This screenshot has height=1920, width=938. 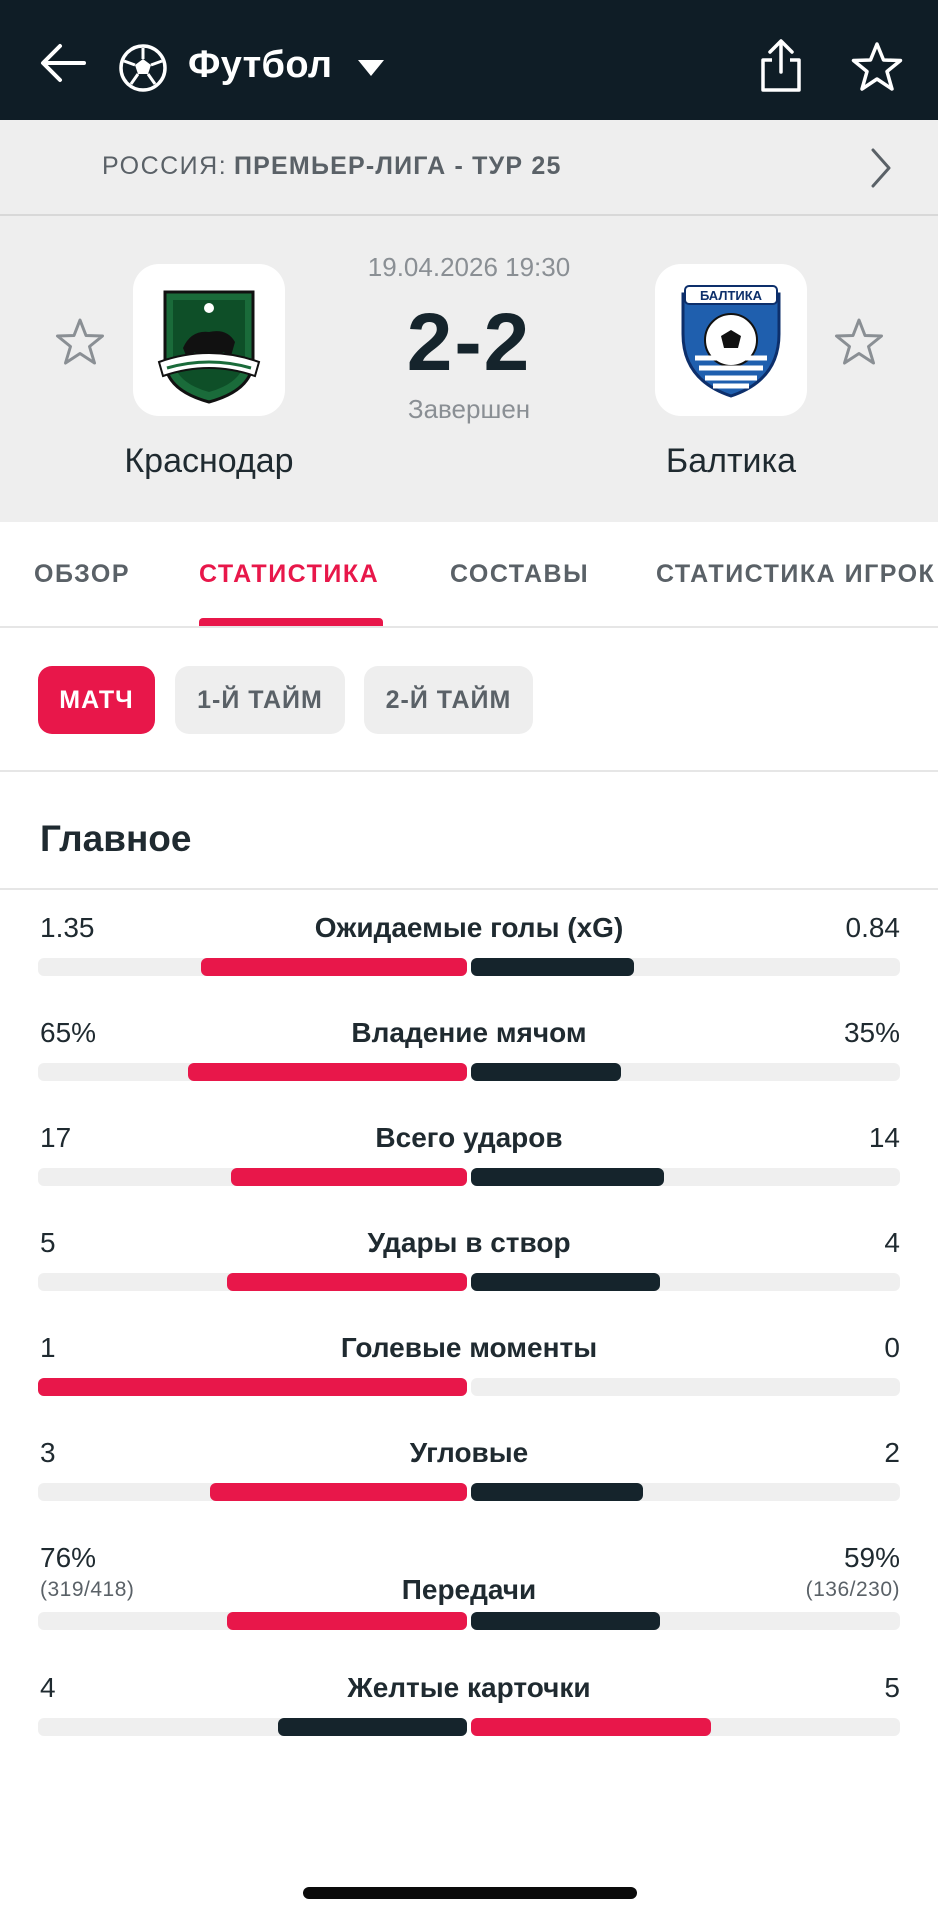 What do you see at coordinates (116, 838) in the screenshot?
I see `section-title: Главное` at bounding box center [116, 838].